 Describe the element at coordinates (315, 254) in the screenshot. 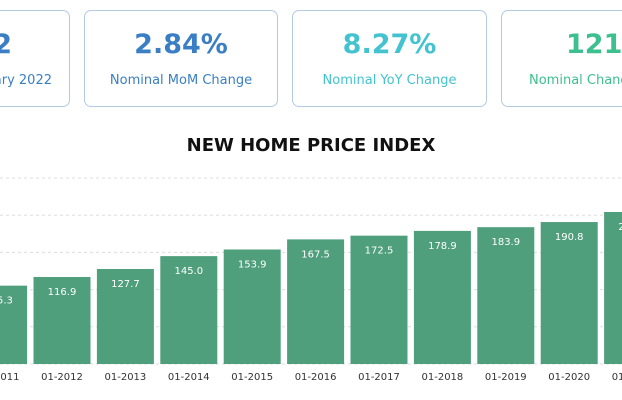

I see `value-label: 167.5` at that location.